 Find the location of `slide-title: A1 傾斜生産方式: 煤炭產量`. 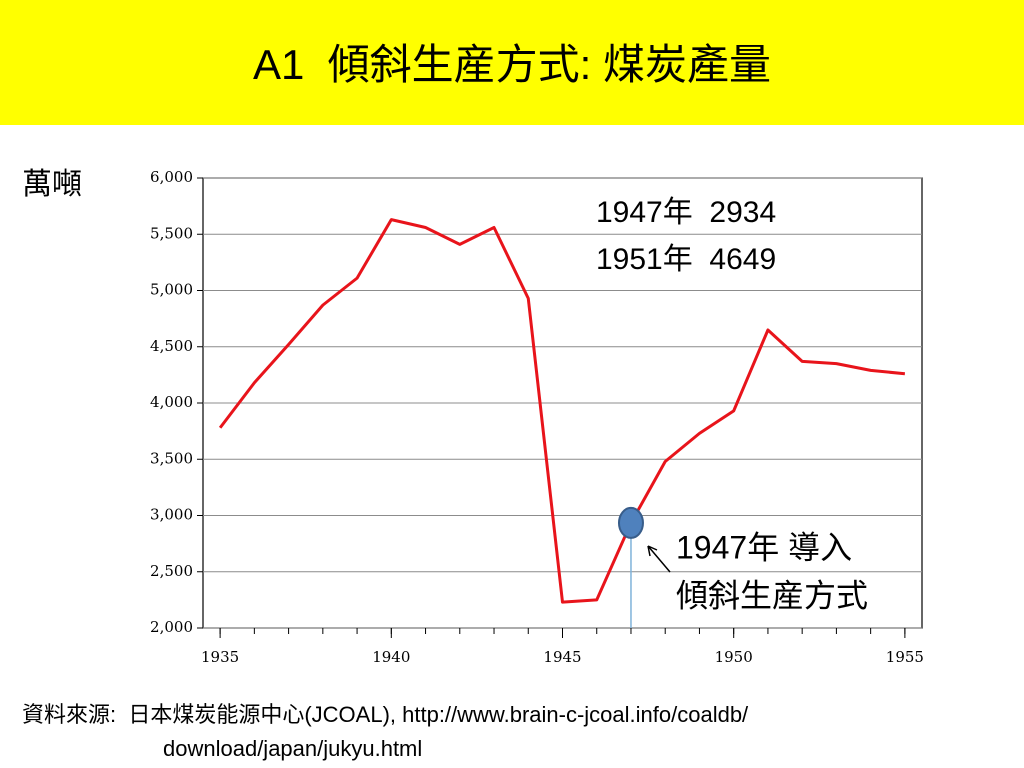

slide-title: A1 傾斜生産方式: 煤炭產量 is located at coordinates (512, 64).